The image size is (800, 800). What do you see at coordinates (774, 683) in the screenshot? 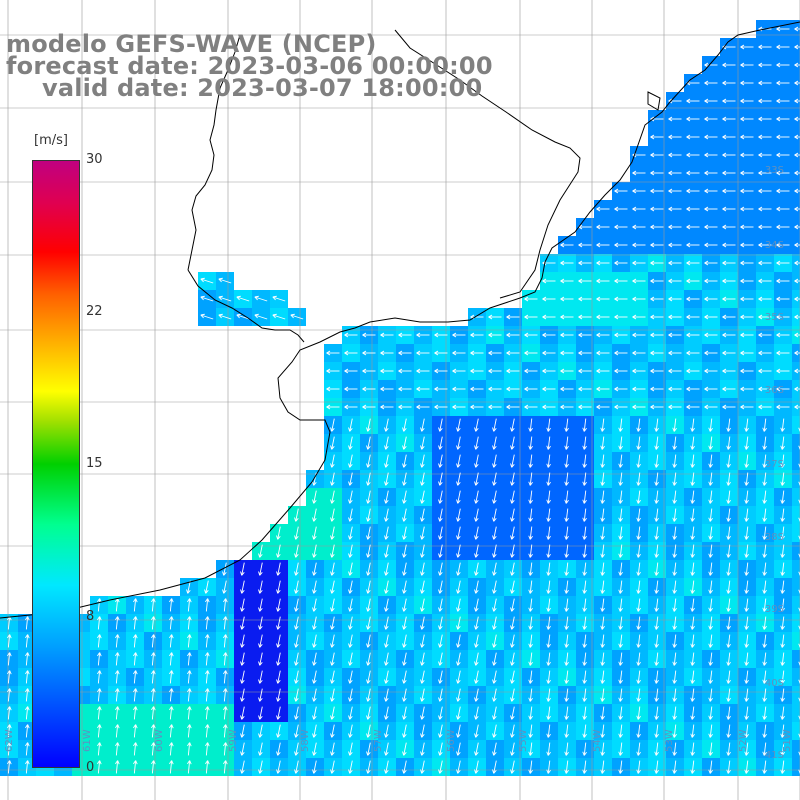
I see `lat-label: 40S` at bounding box center [774, 683].